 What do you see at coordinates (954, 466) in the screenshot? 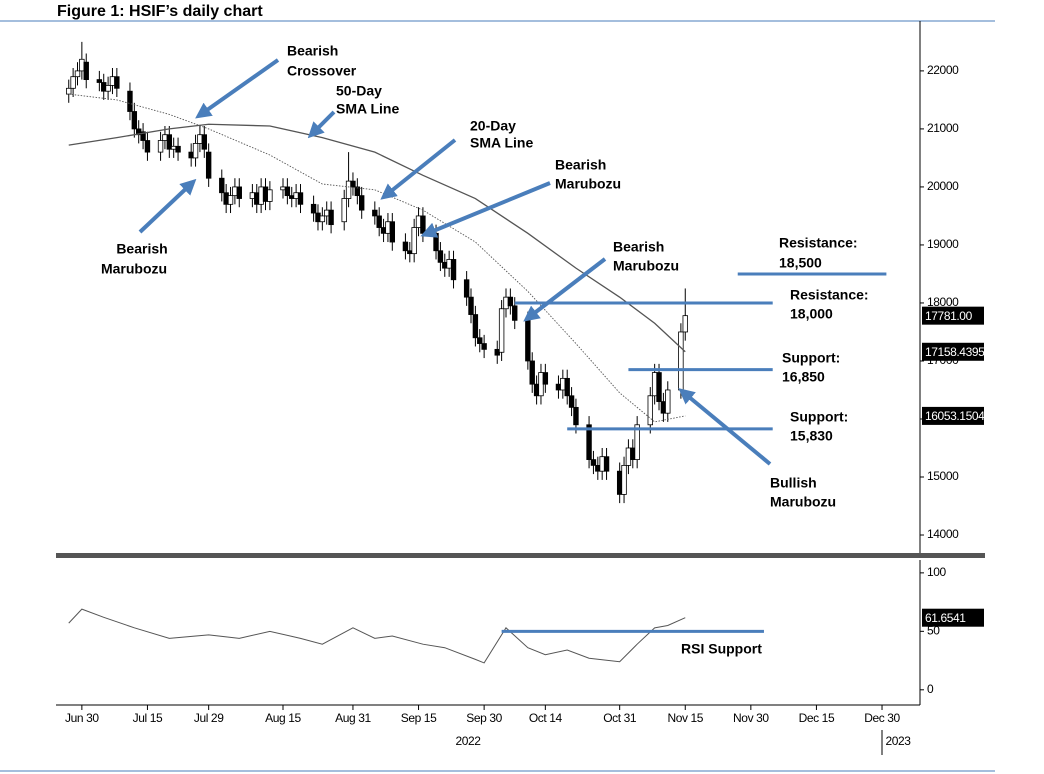
I see `value-tags: 17781.00 17158.4395 16053.1504 61.6541` at bounding box center [954, 466].